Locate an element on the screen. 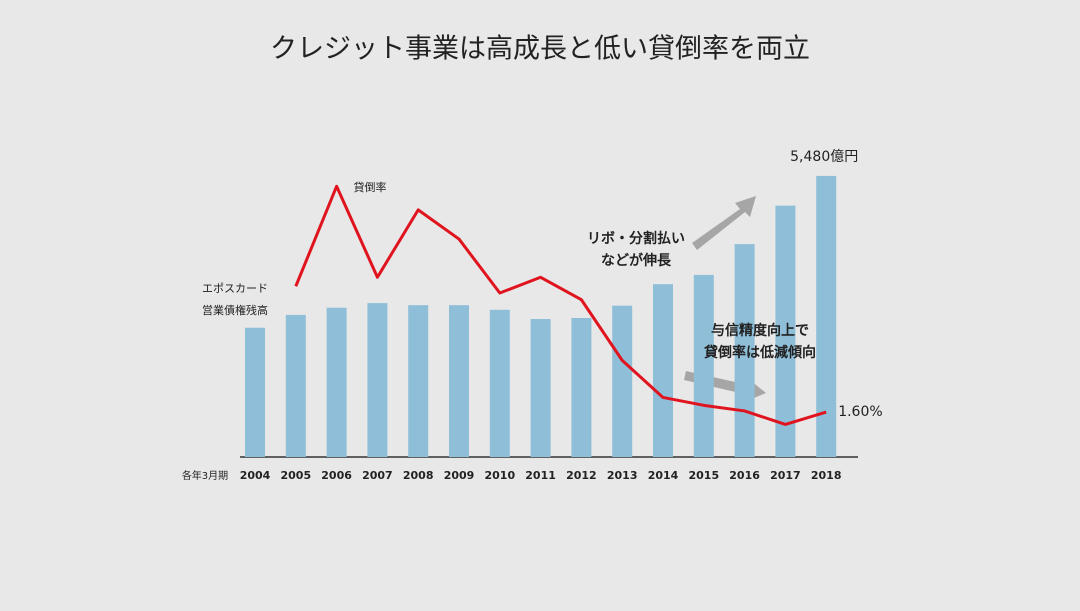  x-tick-label: 2009 is located at coordinates (459, 475).